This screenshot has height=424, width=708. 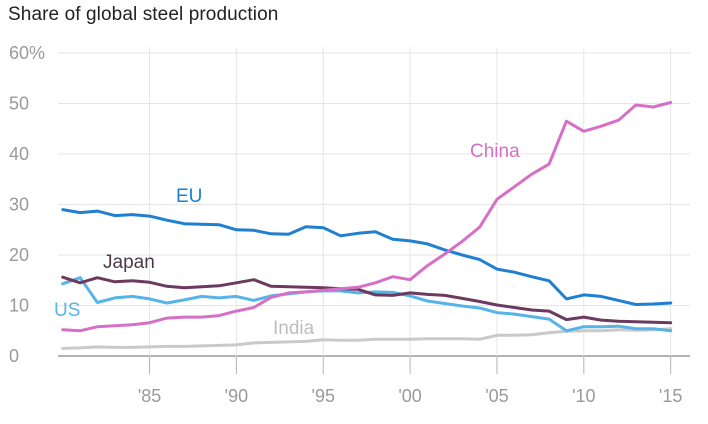 What do you see at coordinates (27, 53) in the screenshot?
I see `y-tick-label: 60%` at bounding box center [27, 53].